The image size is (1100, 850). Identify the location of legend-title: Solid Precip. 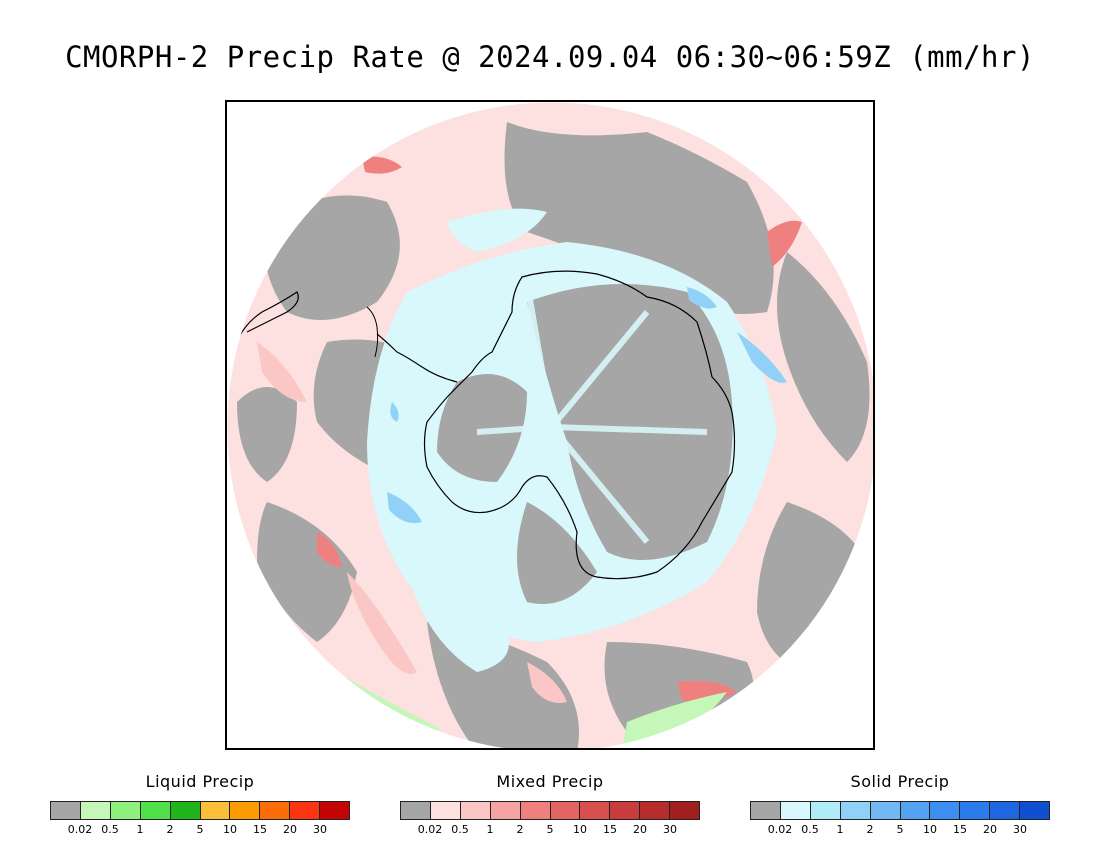
(900, 781).